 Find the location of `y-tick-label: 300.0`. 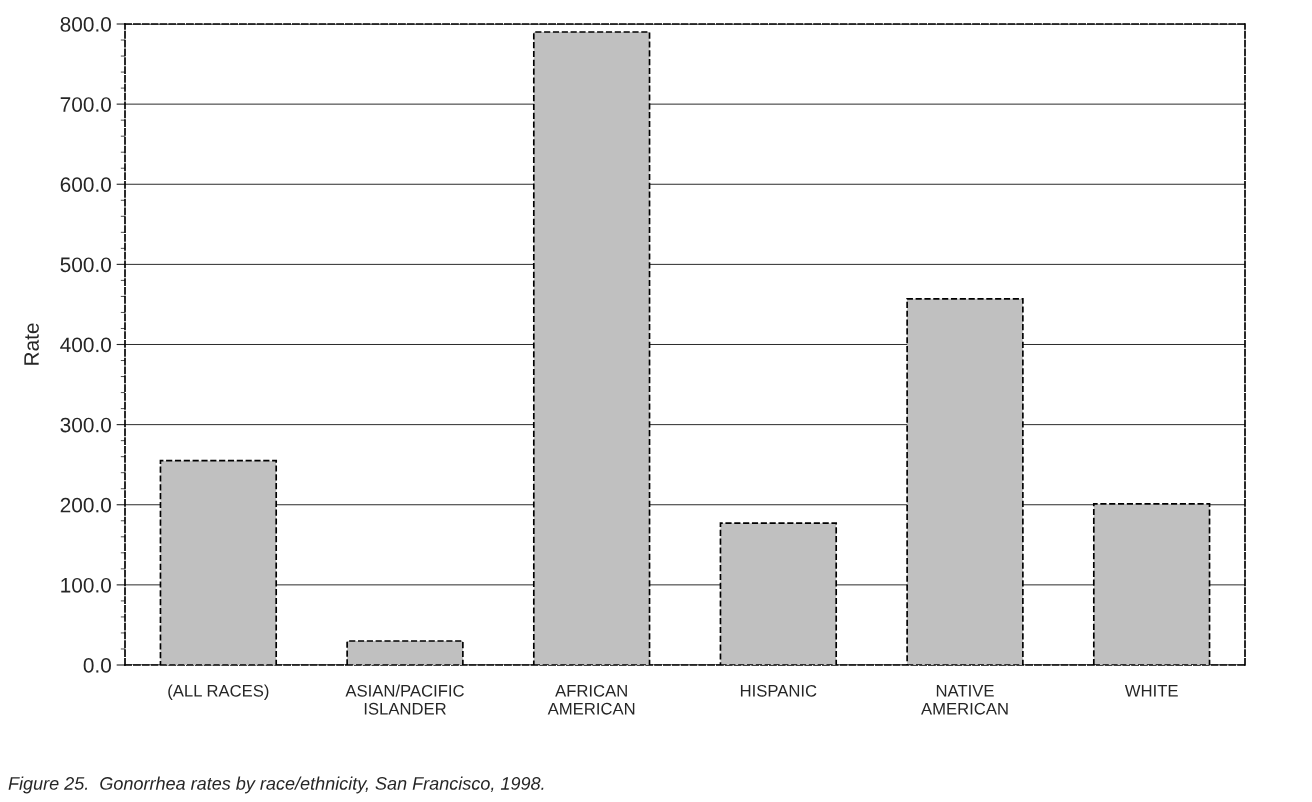

y-tick-label: 300.0 is located at coordinates (85, 425).